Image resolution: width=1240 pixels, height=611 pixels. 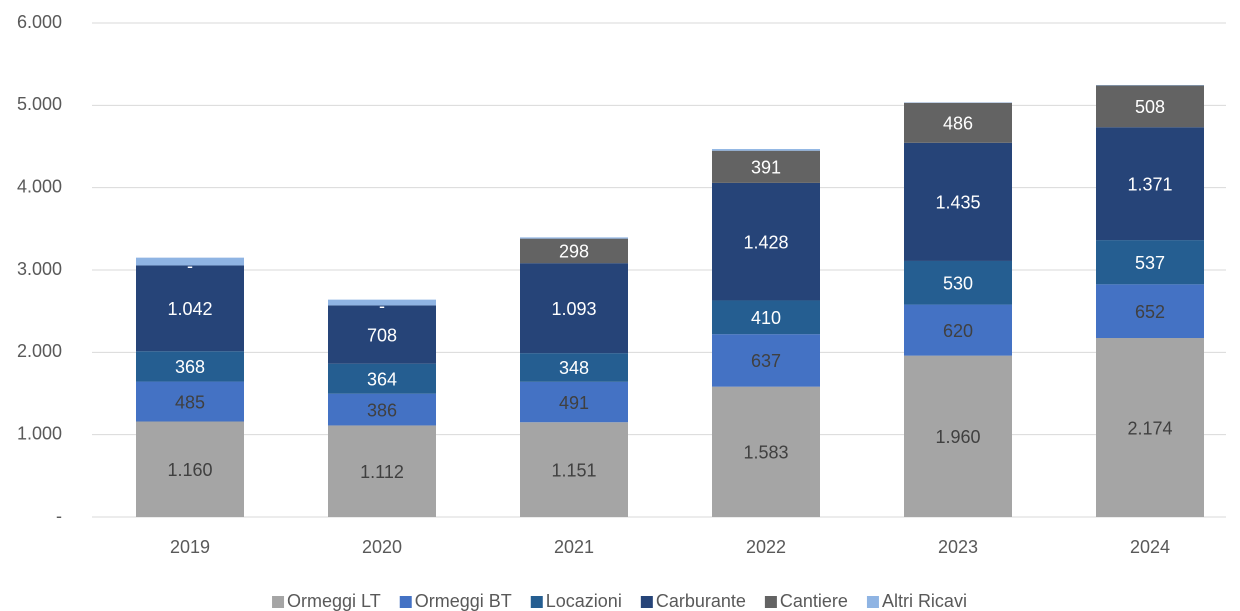 I want to click on legend-label: Cantiere, so click(x=814, y=601).